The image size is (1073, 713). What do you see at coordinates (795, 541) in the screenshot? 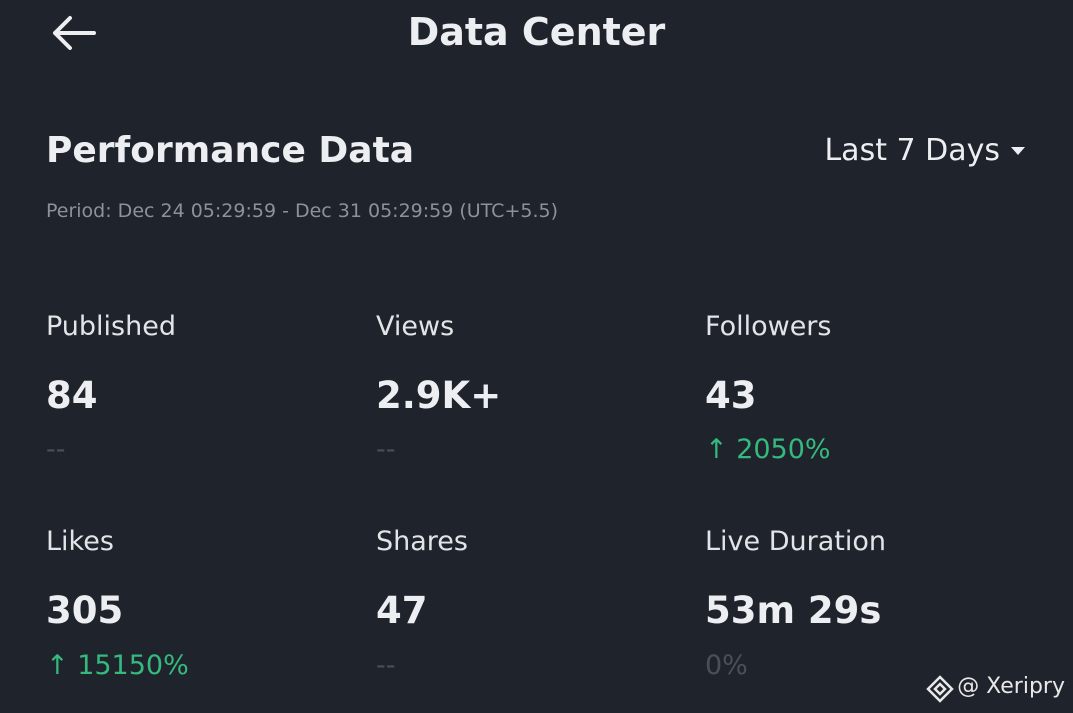
I see `metric-label: Live Duration` at bounding box center [795, 541].